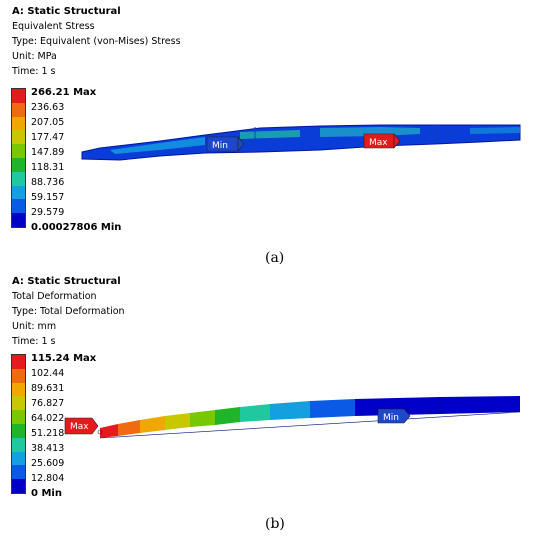  I want to click on panel-b-min-probe: Min, so click(394, 416).